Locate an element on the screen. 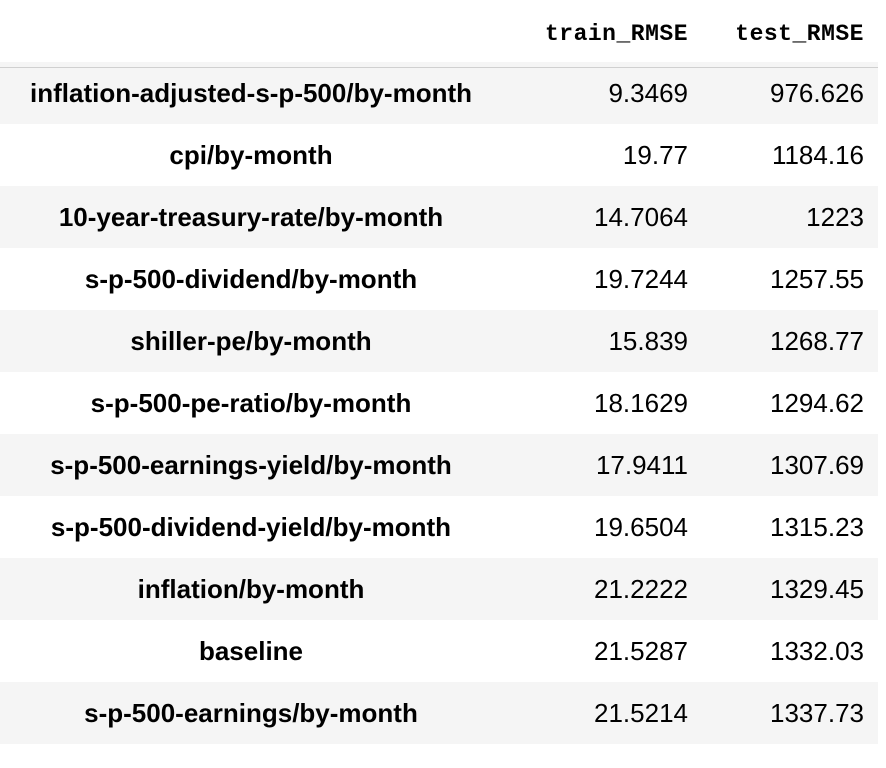 This screenshot has width=886, height=768. test-rmse-cell: 1184.16 is located at coordinates (817, 154).